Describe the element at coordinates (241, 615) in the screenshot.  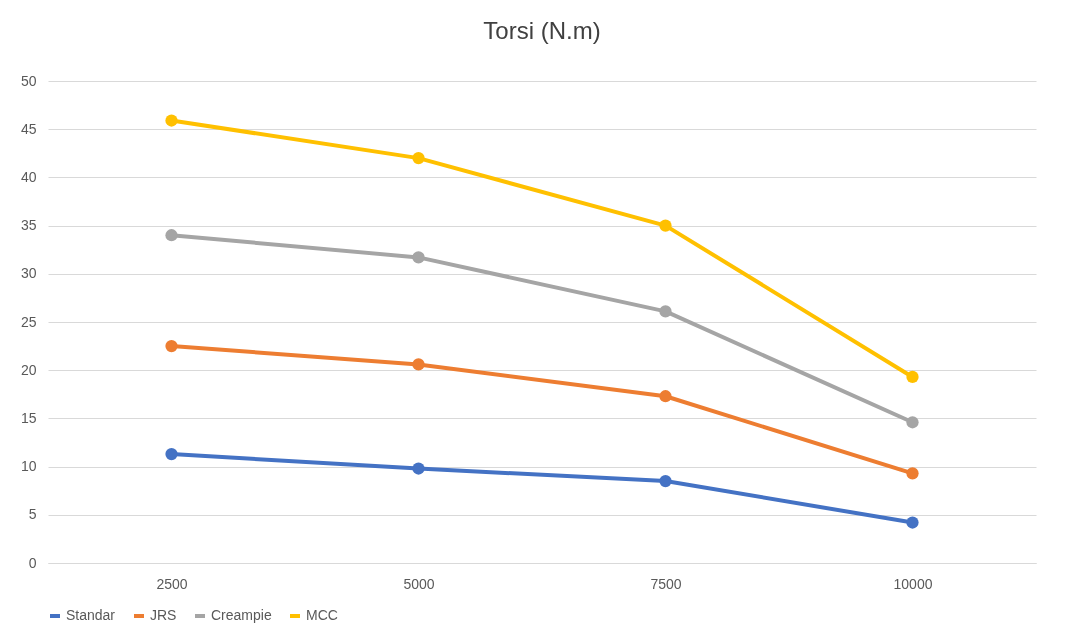
I see `legend-label: Creampie` at that location.